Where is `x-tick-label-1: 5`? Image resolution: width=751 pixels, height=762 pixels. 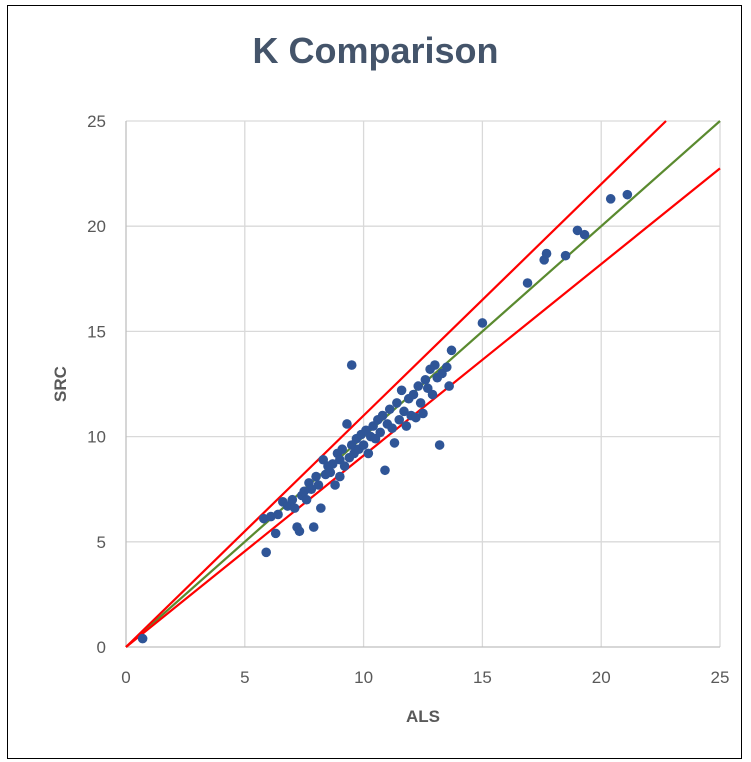
x-tick-label-1: 5 is located at coordinates (244, 677).